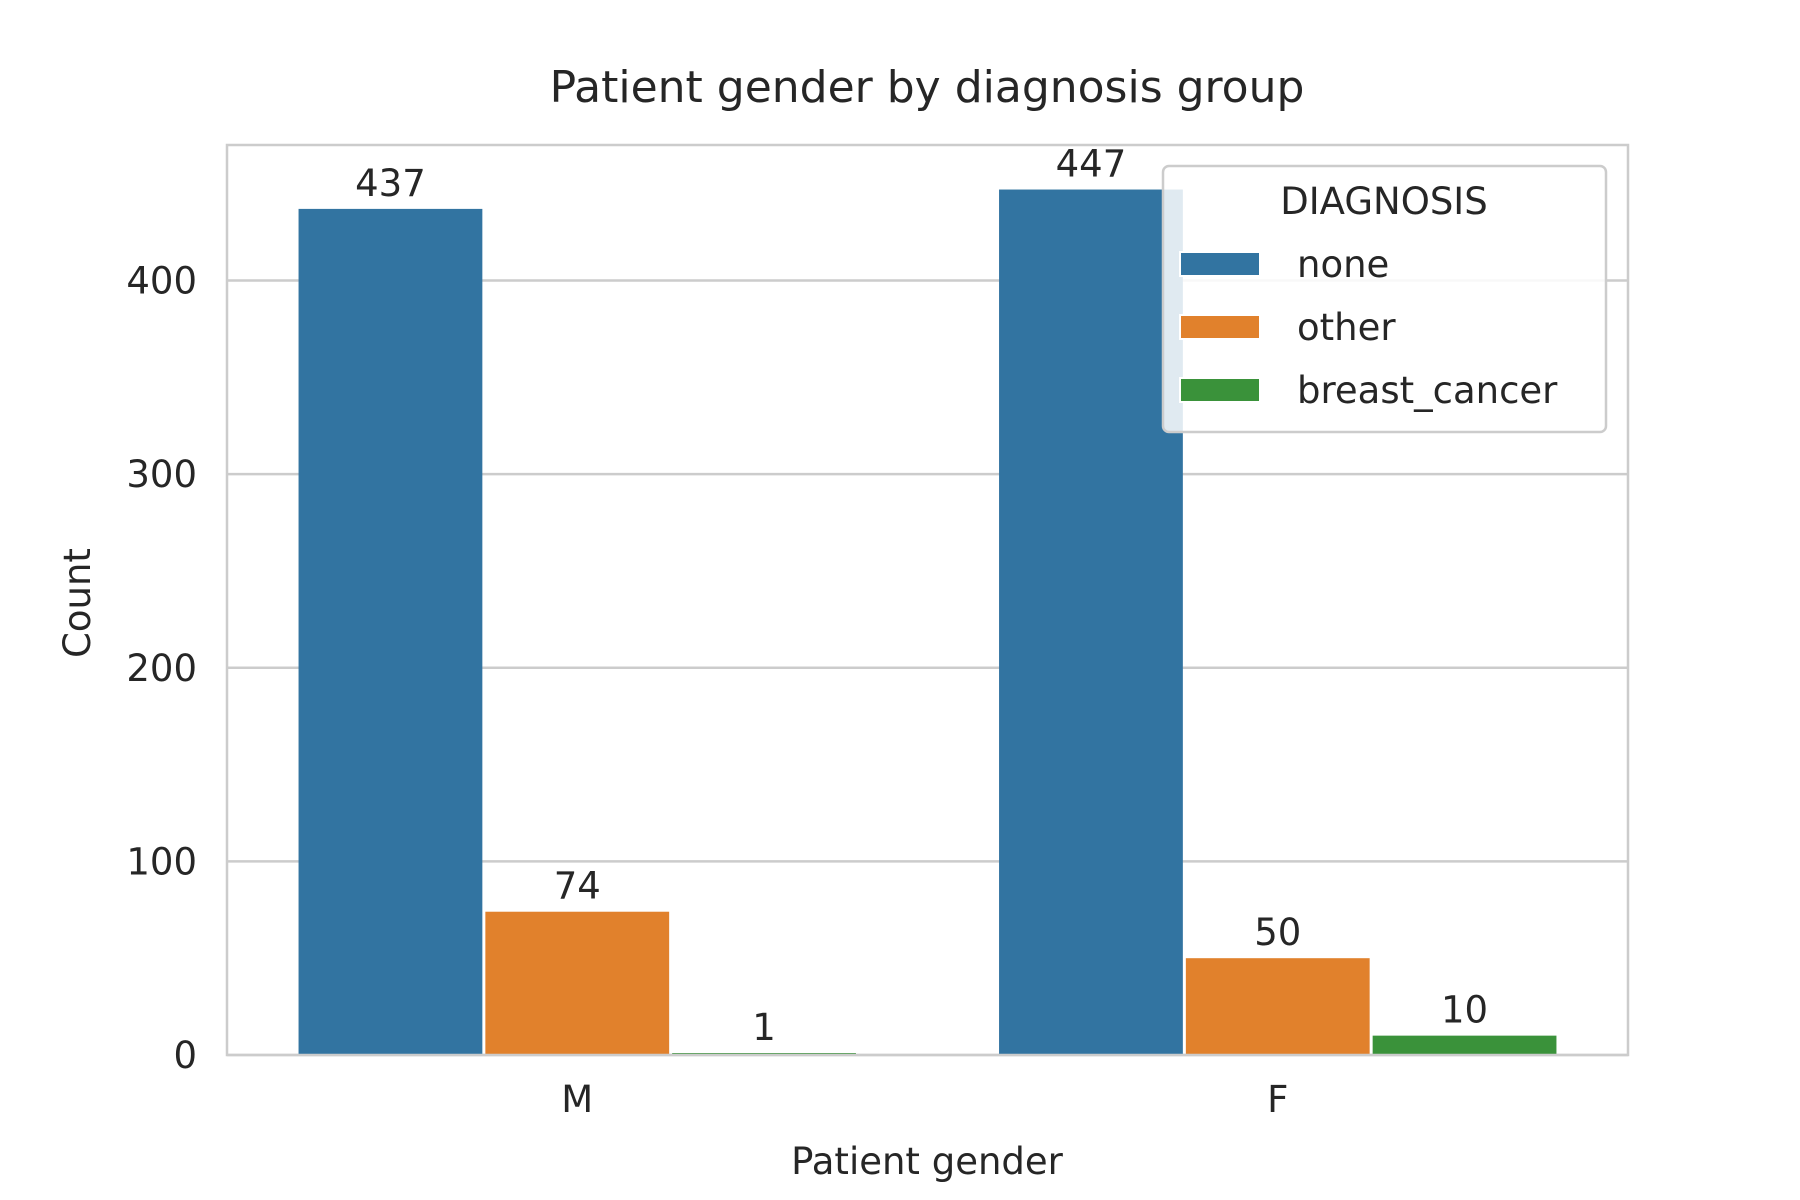  Describe the element at coordinates (1220, 327) in the screenshot. I see `legend-swatch-other` at that location.